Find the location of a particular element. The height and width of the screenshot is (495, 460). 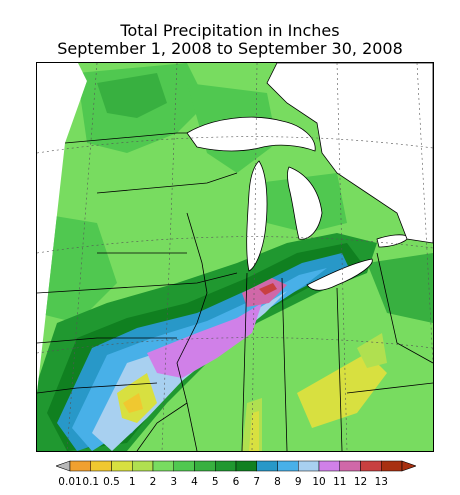

map-subtitle-date-range: September 1, 2008 to September 30, 2008 is located at coordinates (230, 48).